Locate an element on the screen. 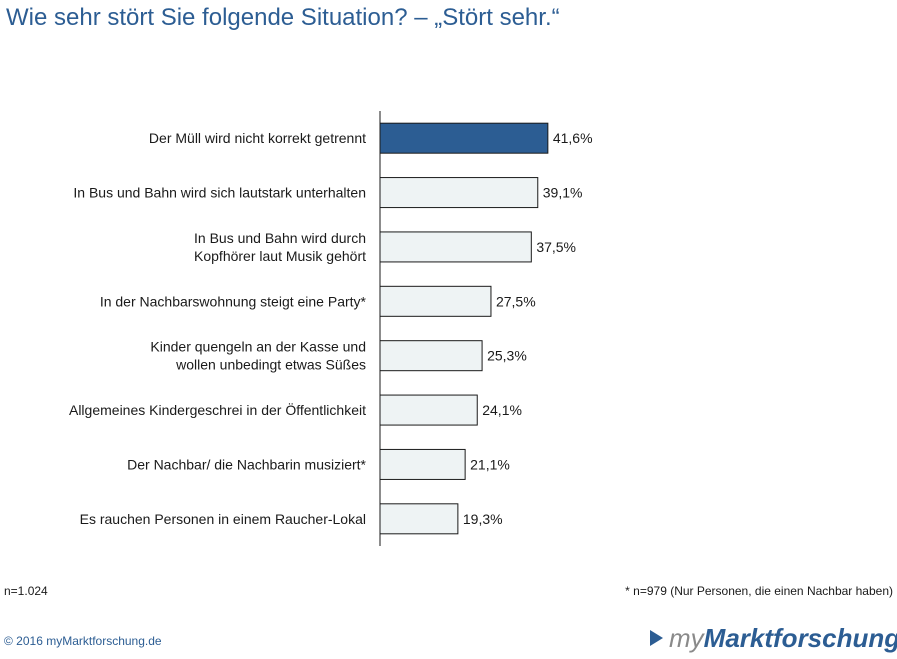 The image size is (897, 659). category-label: Der Nachbar/ die Nachbarin musiziert* is located at coordinates (246, 464).